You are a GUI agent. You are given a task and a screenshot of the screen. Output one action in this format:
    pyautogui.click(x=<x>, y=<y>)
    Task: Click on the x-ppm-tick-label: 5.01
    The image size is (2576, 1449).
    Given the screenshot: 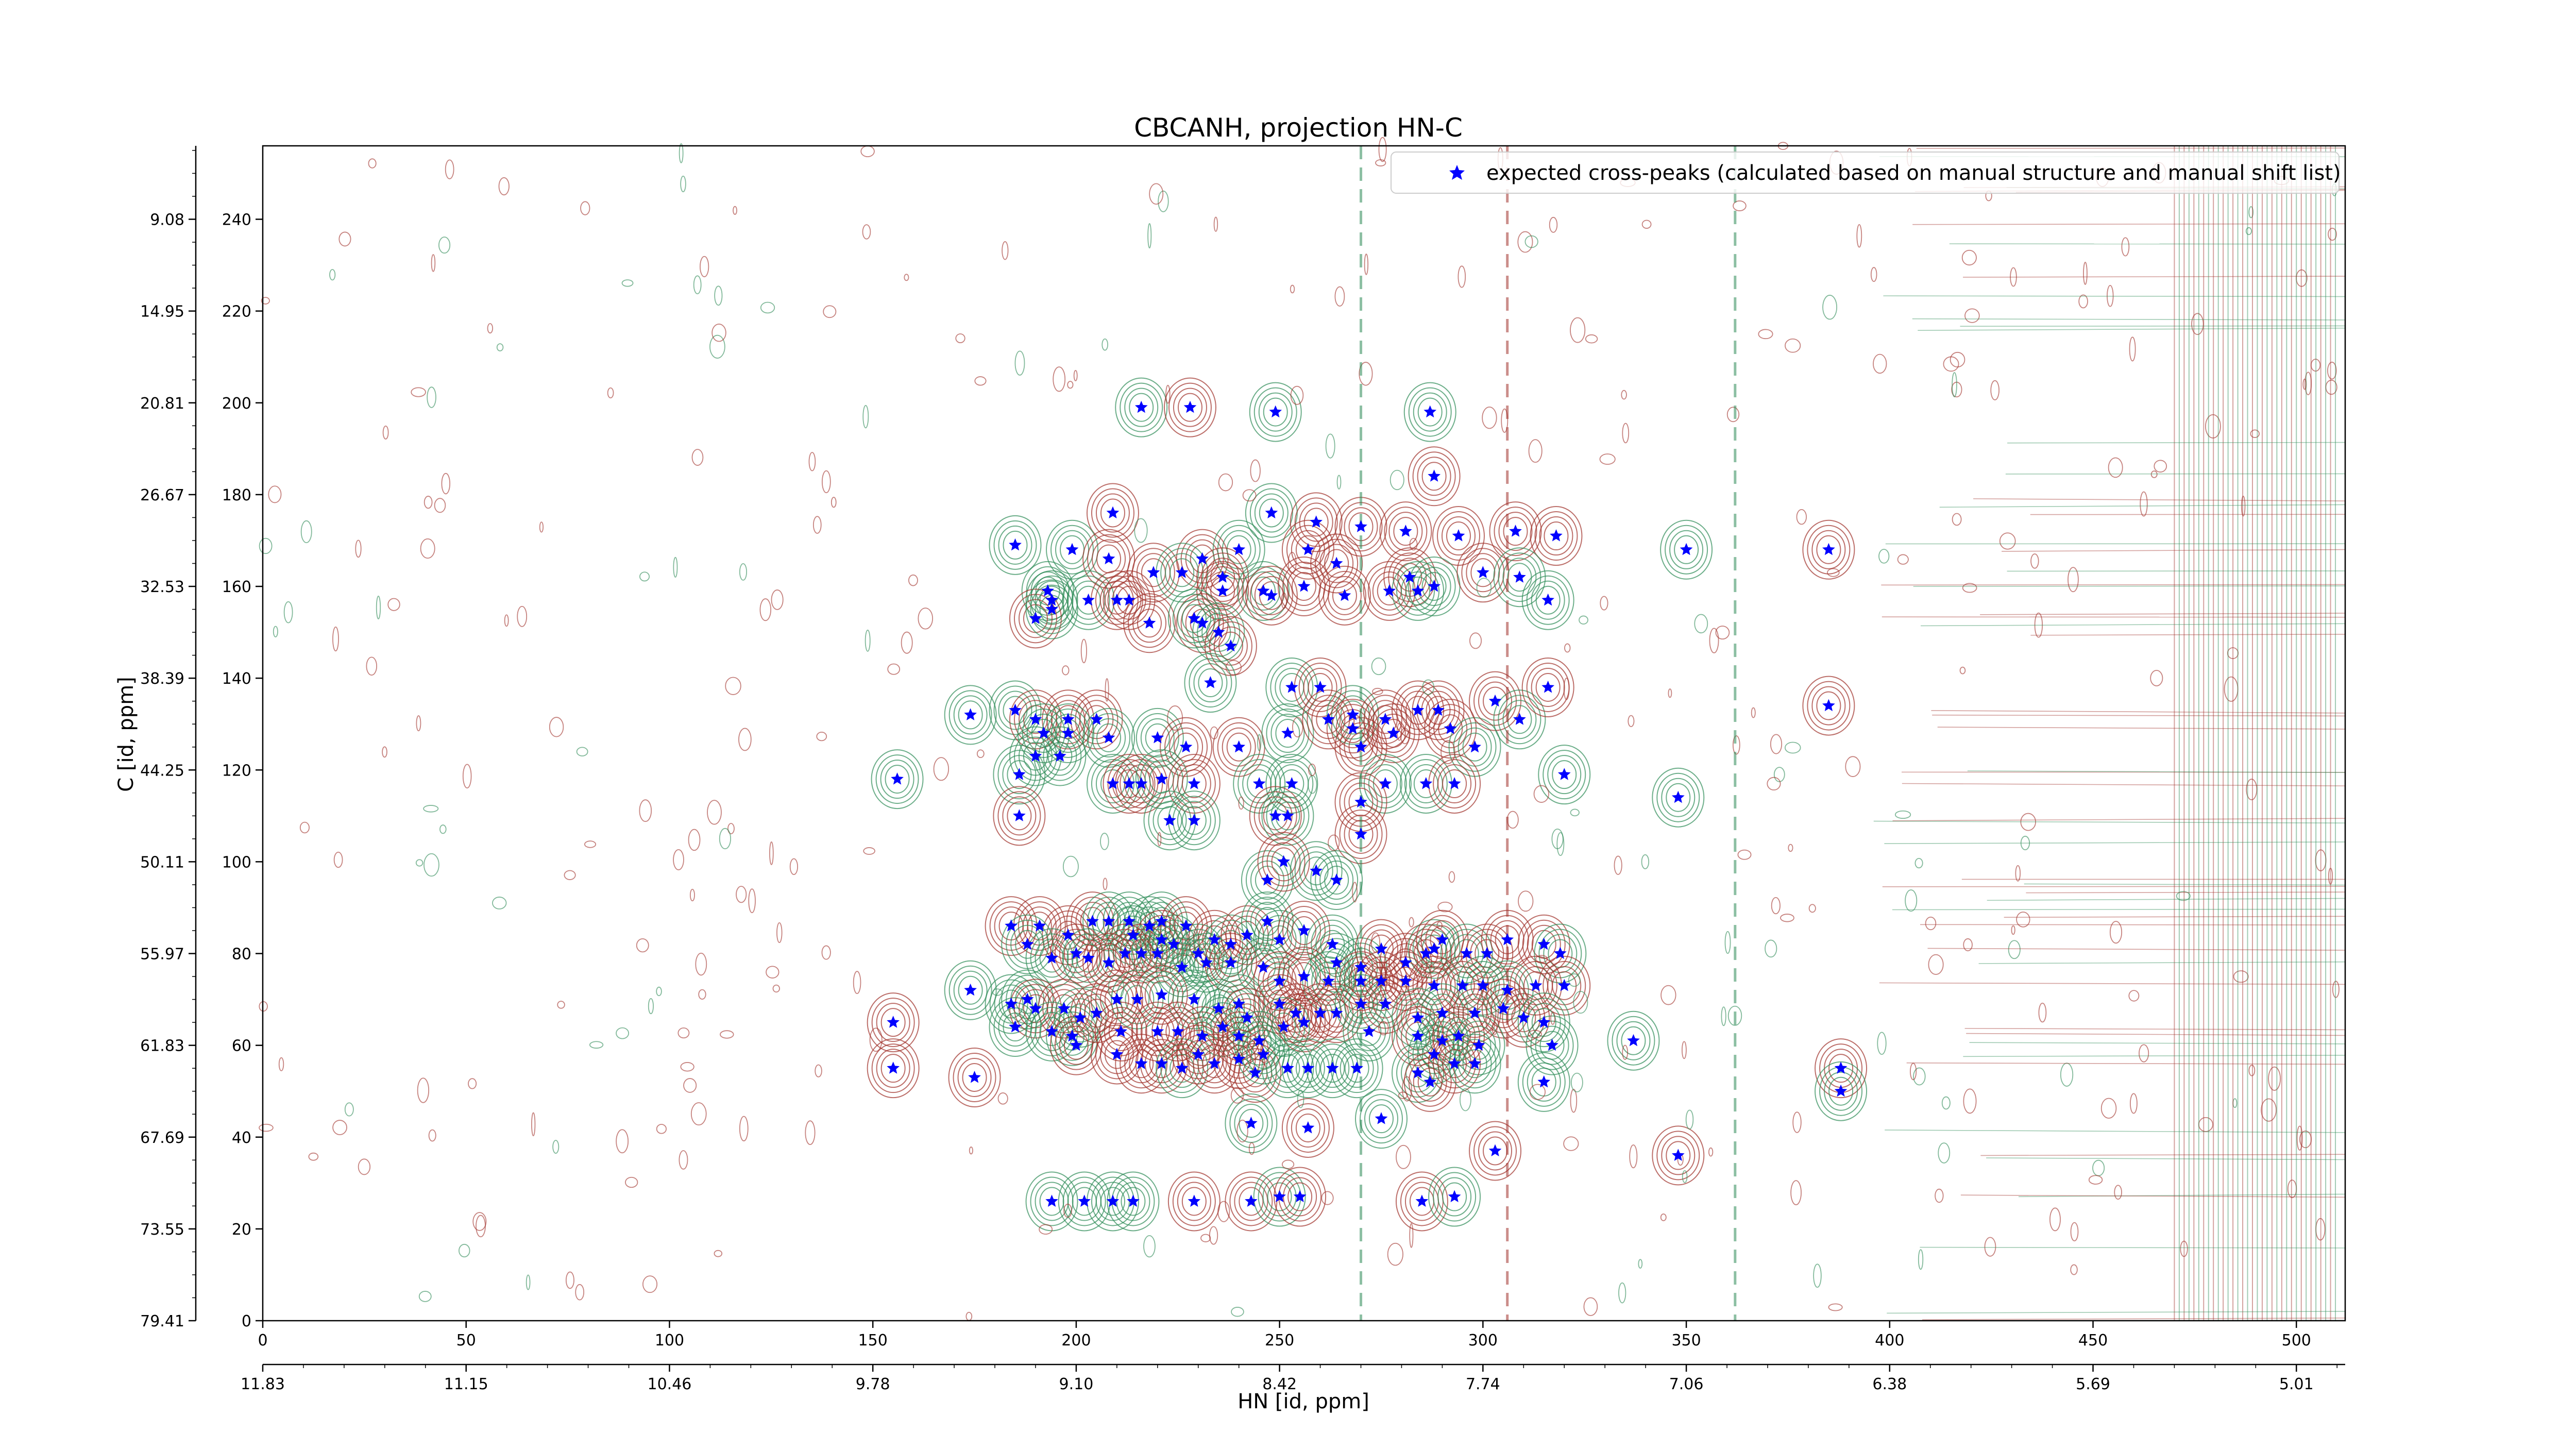 What is the action you would take?
    pyautogui.click(x=2296, y=1384)
    